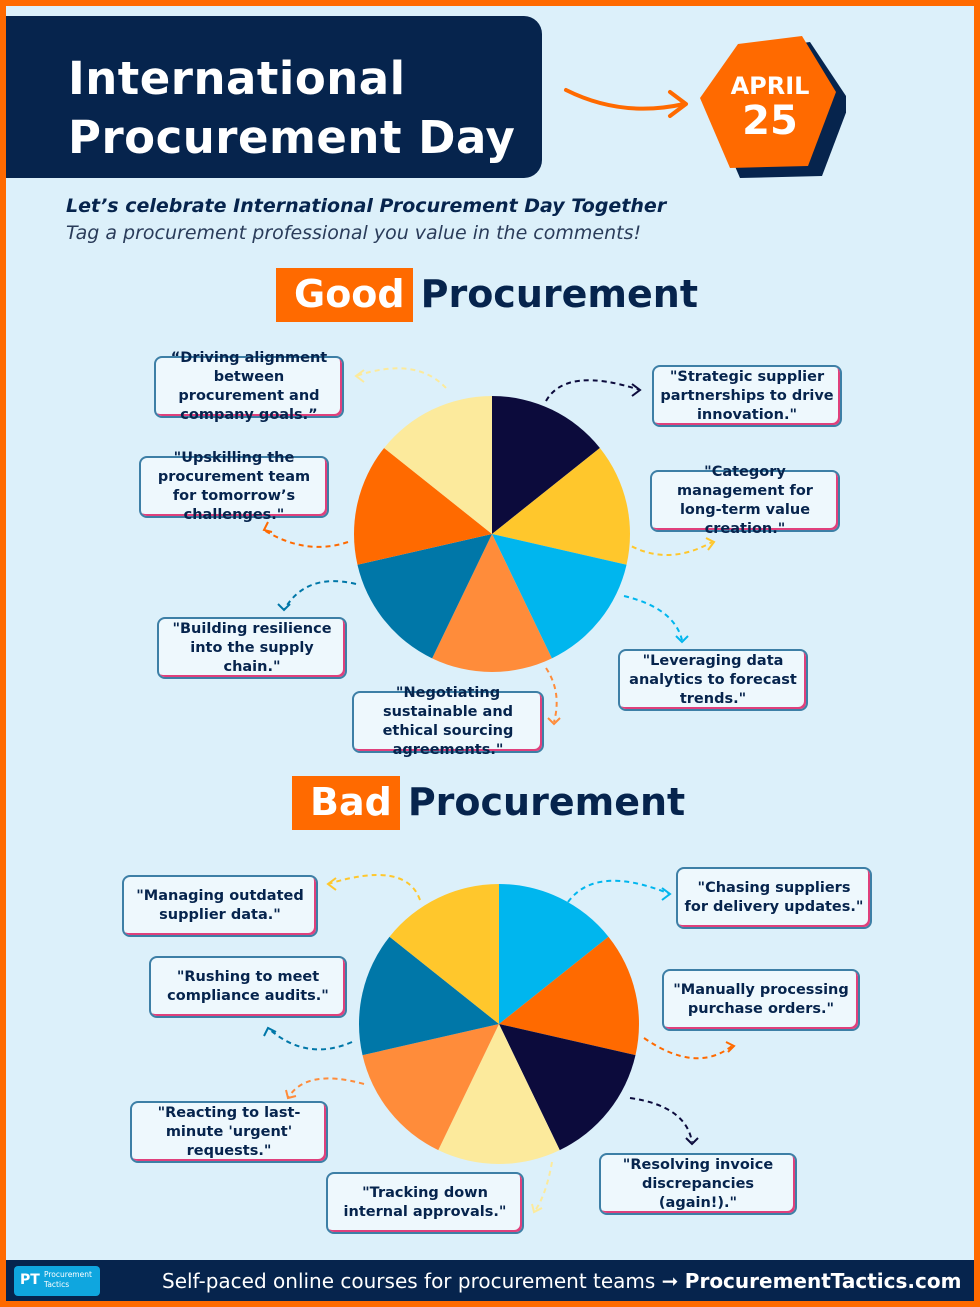  I want to click on quote-text: "Manually processing purchase orders.", so click(761, 999).